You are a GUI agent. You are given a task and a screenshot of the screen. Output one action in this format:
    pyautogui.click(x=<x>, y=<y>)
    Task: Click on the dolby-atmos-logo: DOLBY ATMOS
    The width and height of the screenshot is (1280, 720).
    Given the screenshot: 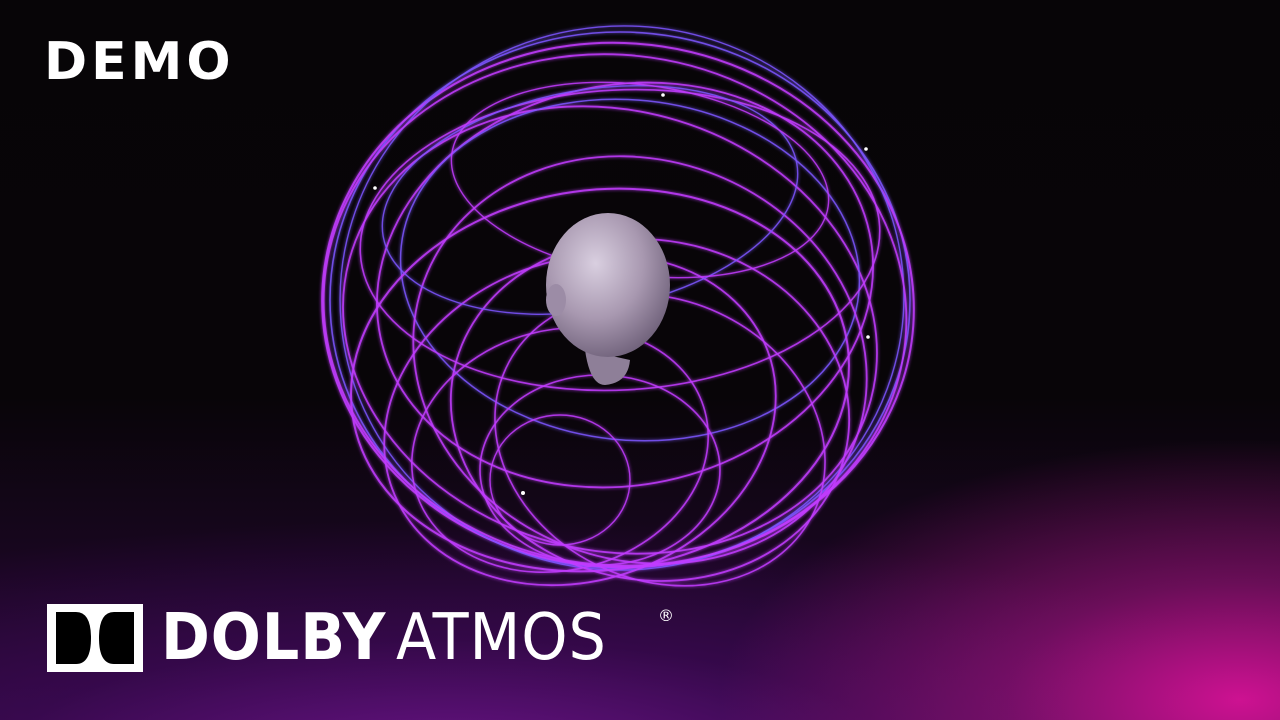 What is the action you would take?
    pyautogui.click(x=336, y=638)
    